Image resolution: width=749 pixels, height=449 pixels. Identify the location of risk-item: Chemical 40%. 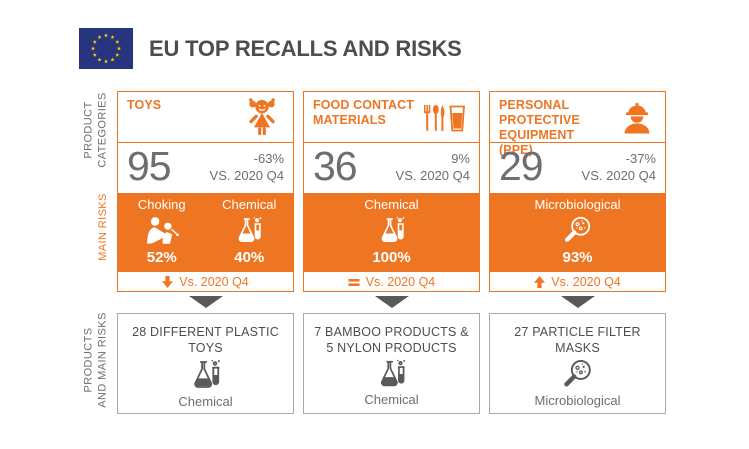
(250, 232).